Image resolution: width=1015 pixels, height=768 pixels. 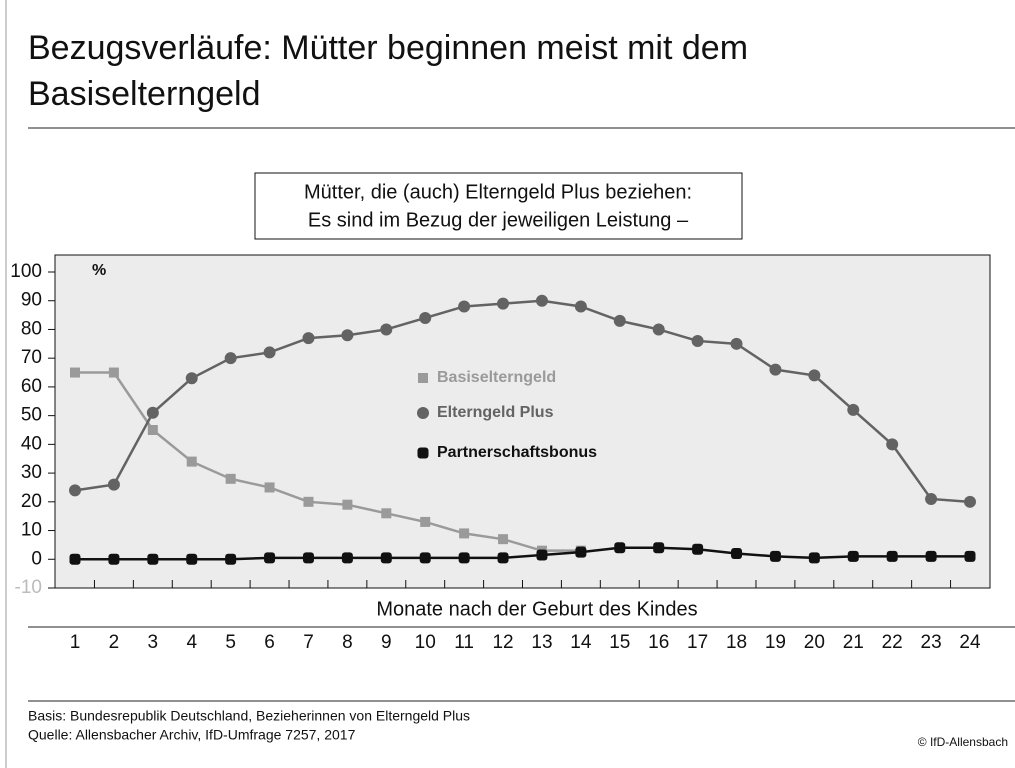 What do you see at coordinates (31, 530) in the screenshot?
I see `y-tick-label: 10` at bounding box center [31, 530].